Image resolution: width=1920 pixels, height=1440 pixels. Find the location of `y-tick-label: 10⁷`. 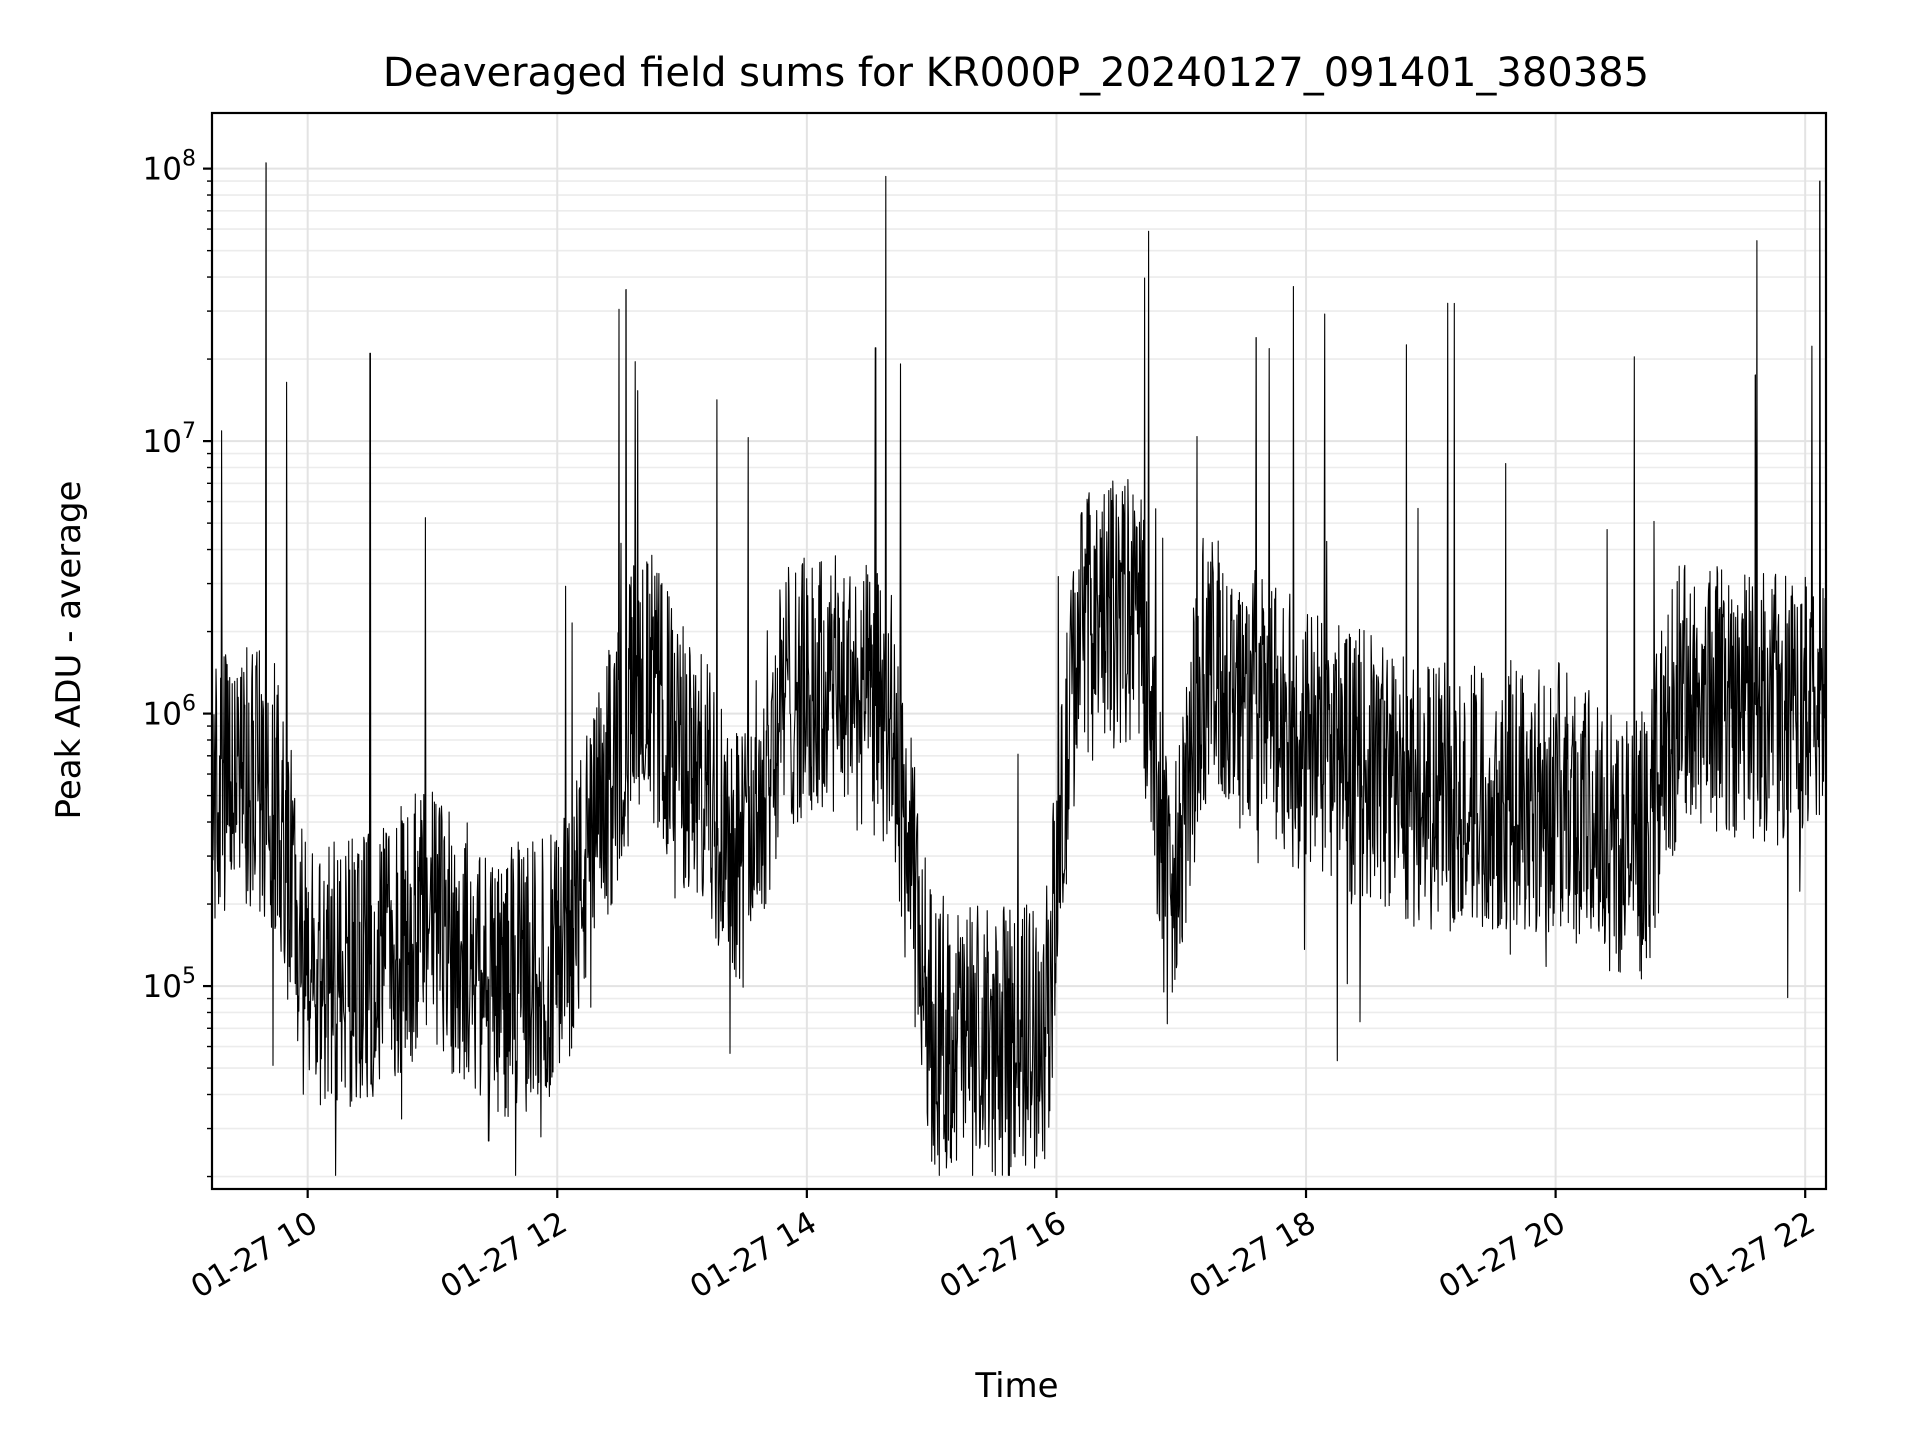

y-tick-label: 10⁷ is located at coordinates (169, 439).